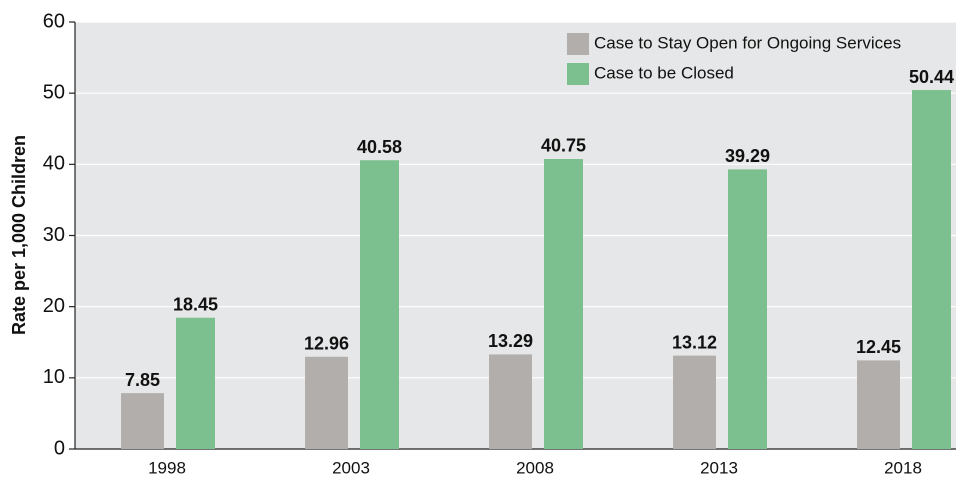  I want to click on value-label: 13.29, so click(510, 341).